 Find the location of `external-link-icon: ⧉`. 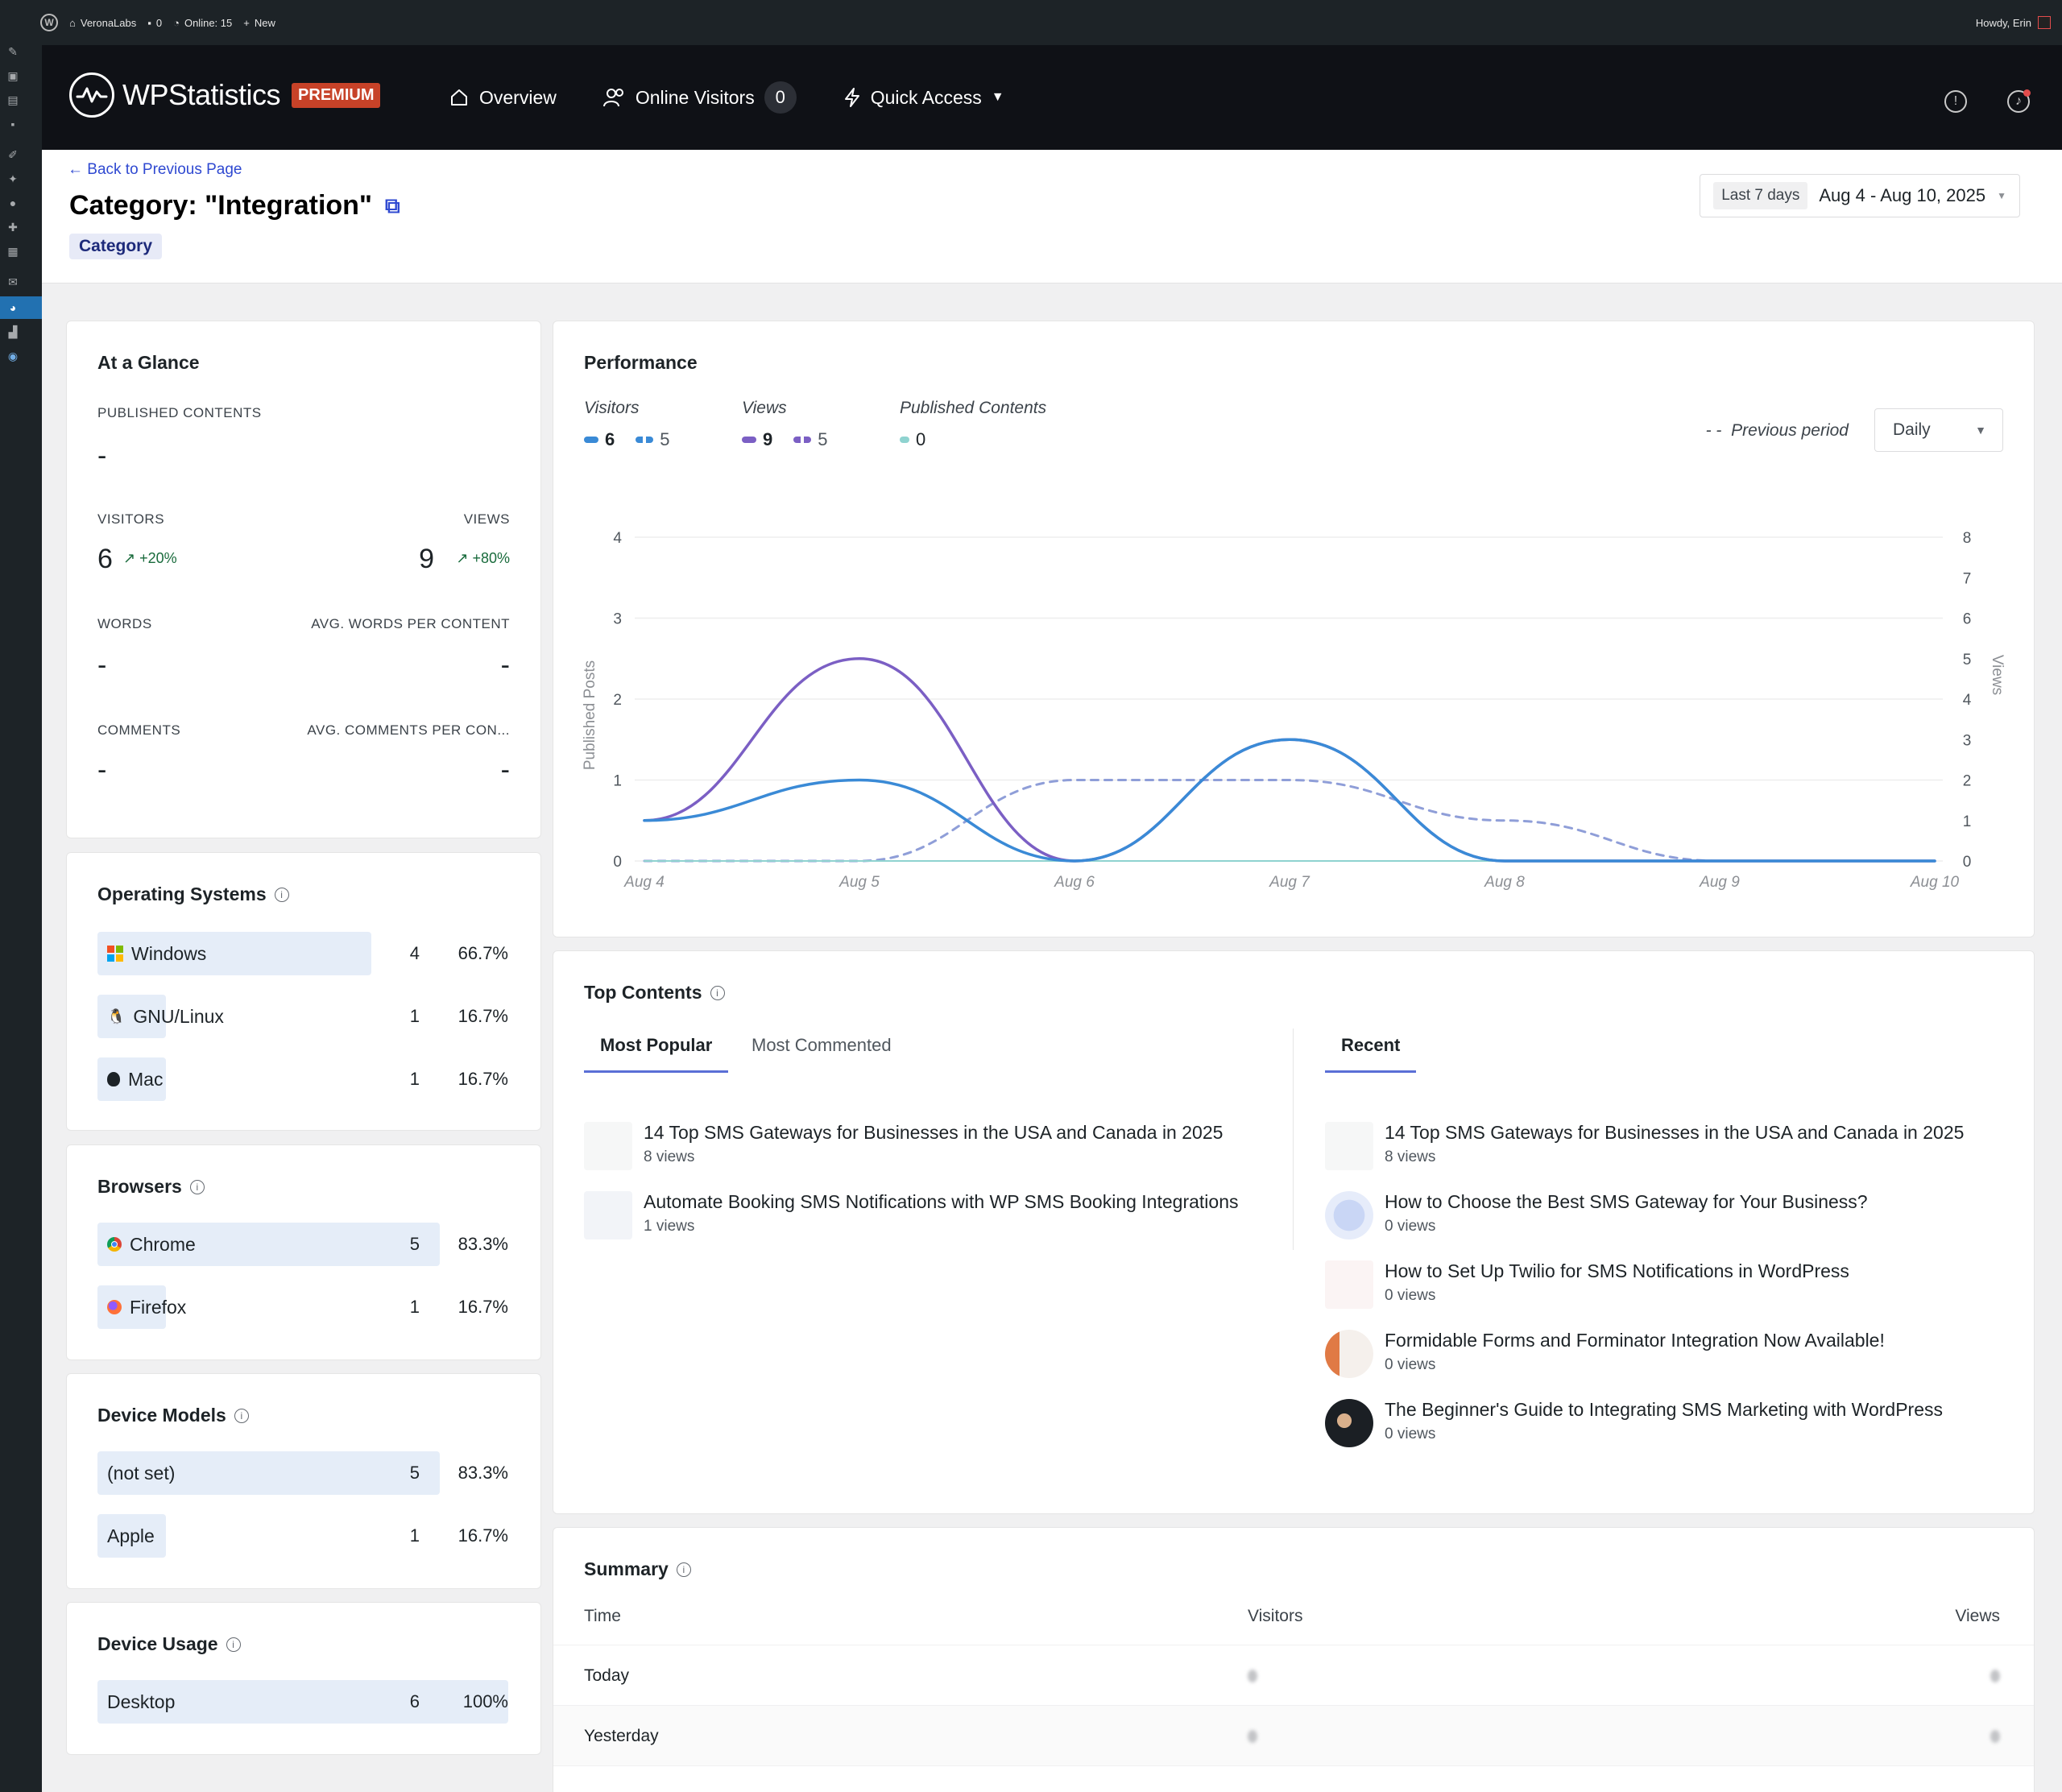

external-link-icon: ⧉ is located at coordinates (392, 204).